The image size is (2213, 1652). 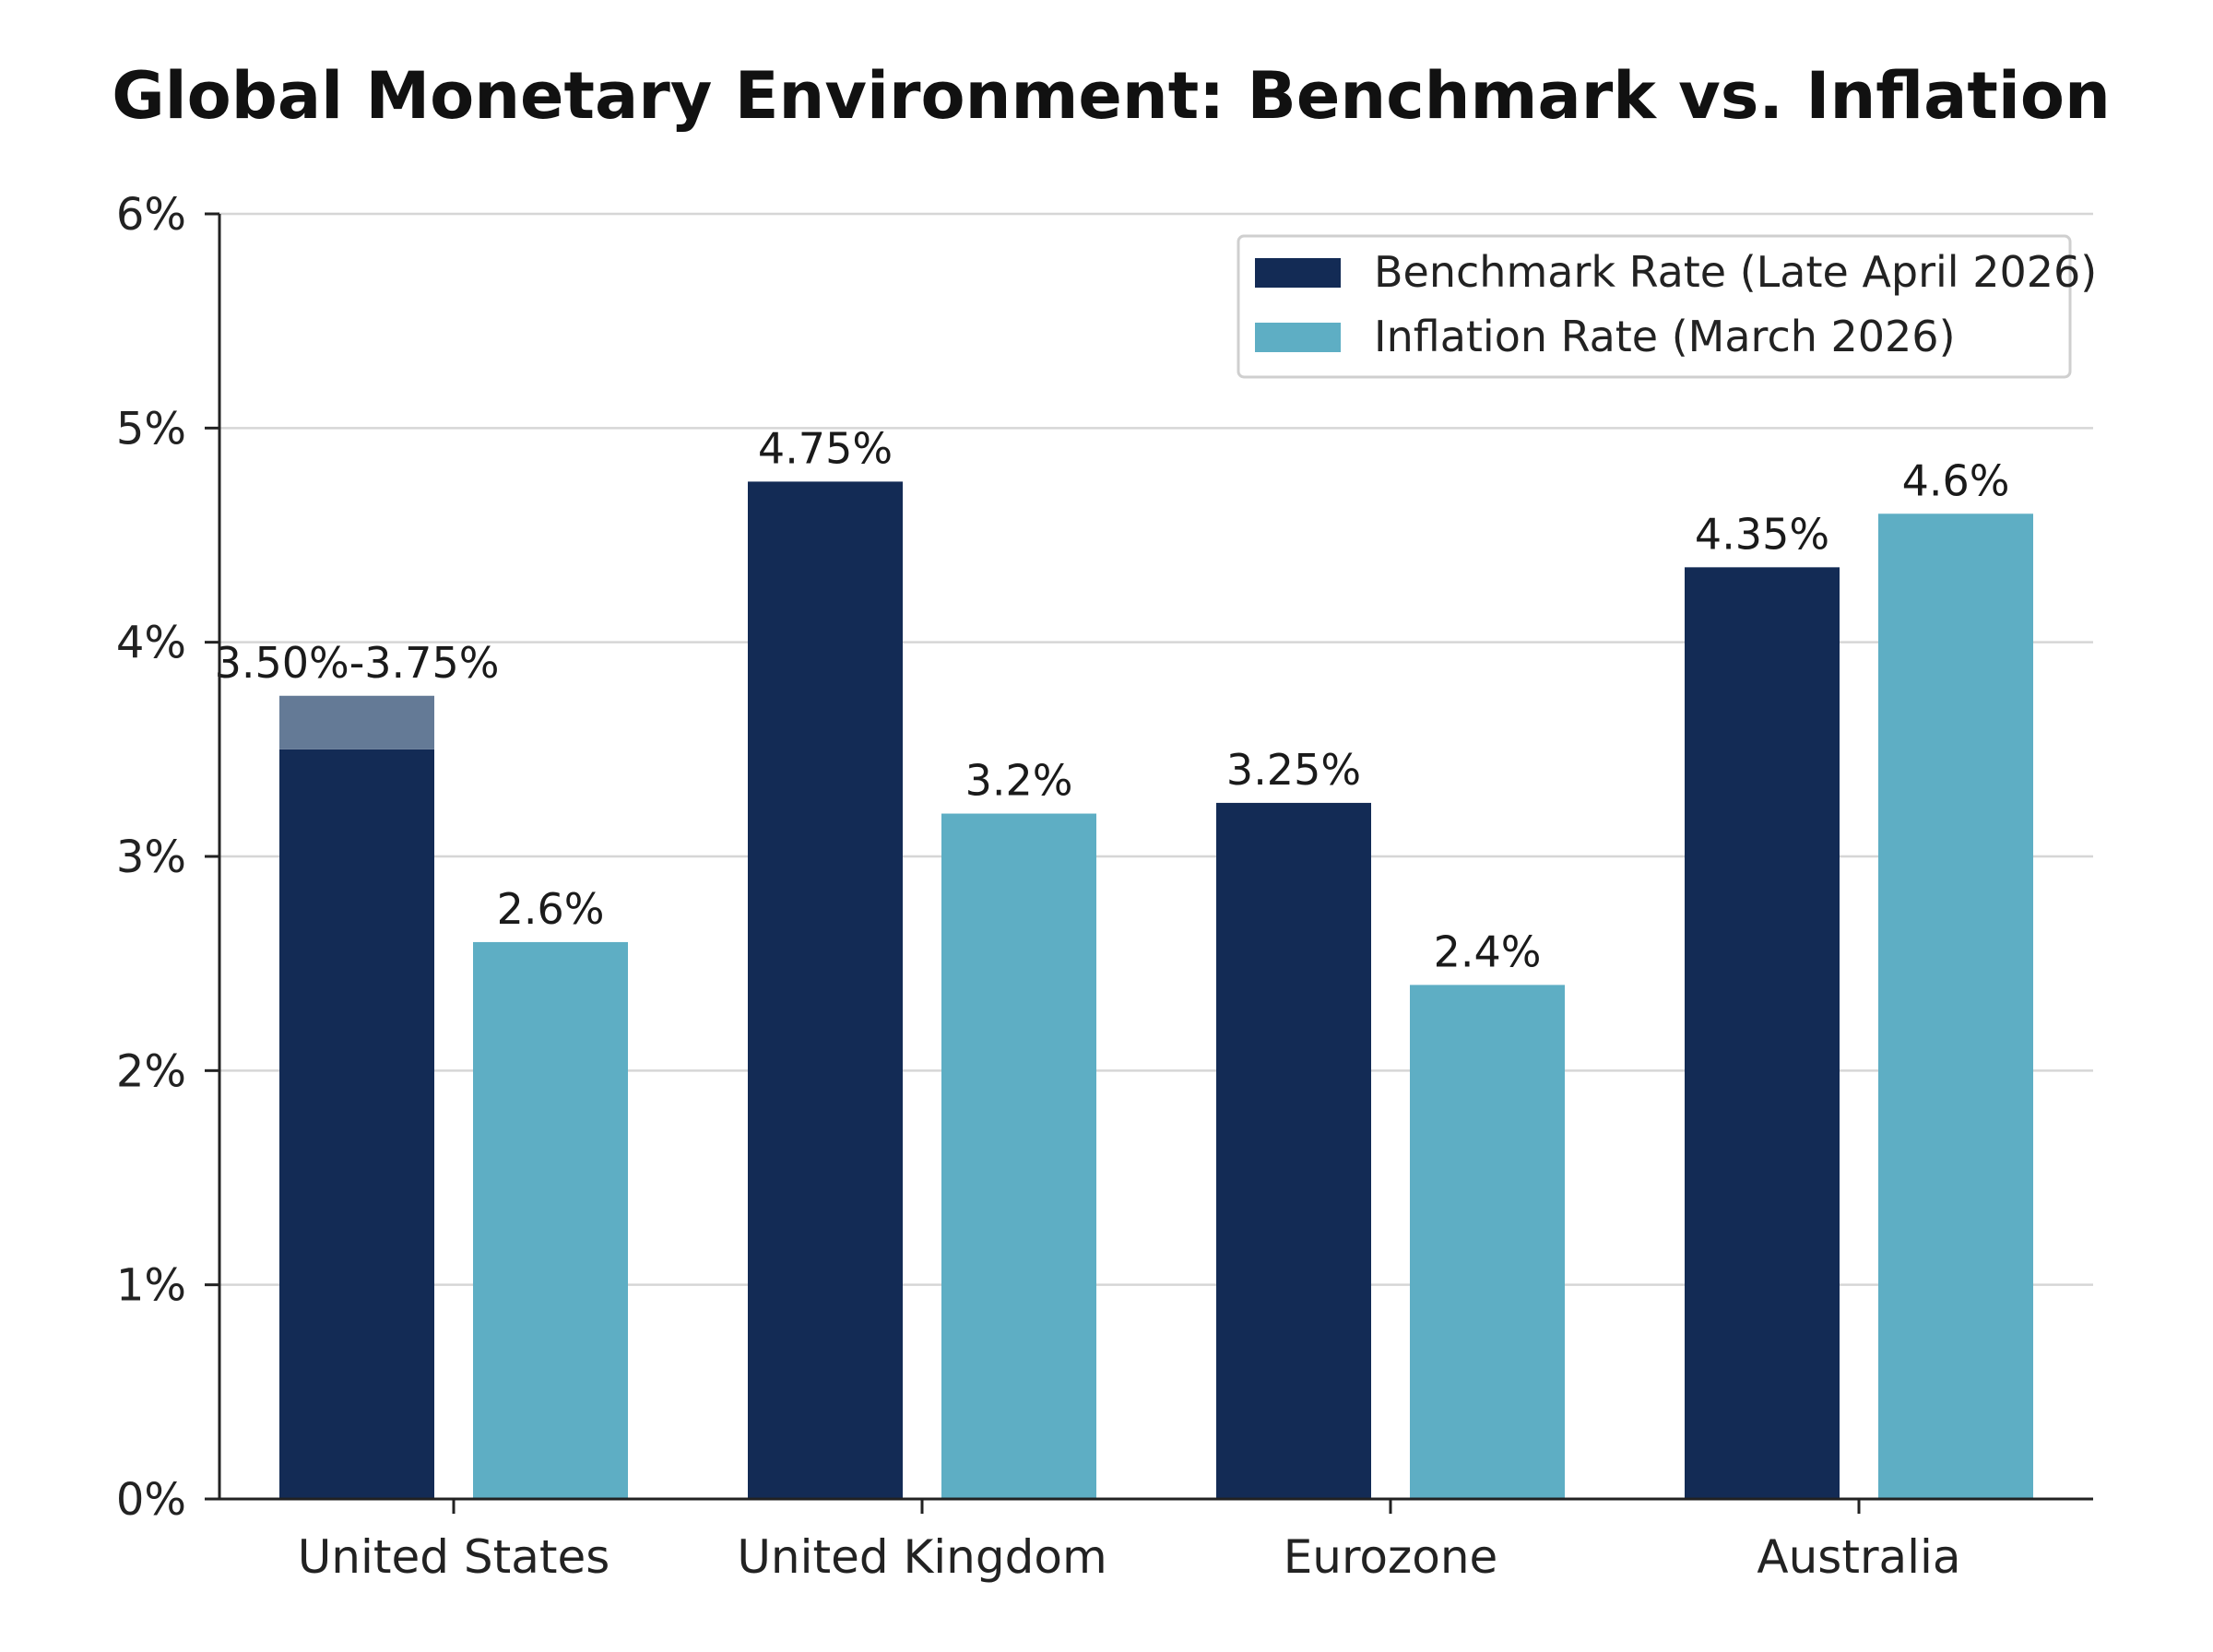 I want to click on legend-swatch-inflation, so click(x=1298, y=337).